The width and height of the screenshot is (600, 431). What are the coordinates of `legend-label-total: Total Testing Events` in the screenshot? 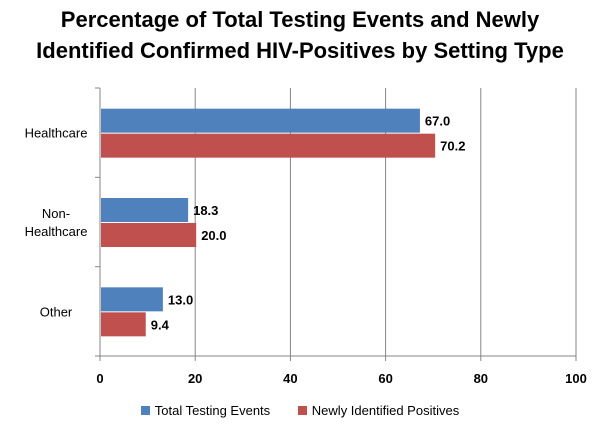 It's located at (212, 410).